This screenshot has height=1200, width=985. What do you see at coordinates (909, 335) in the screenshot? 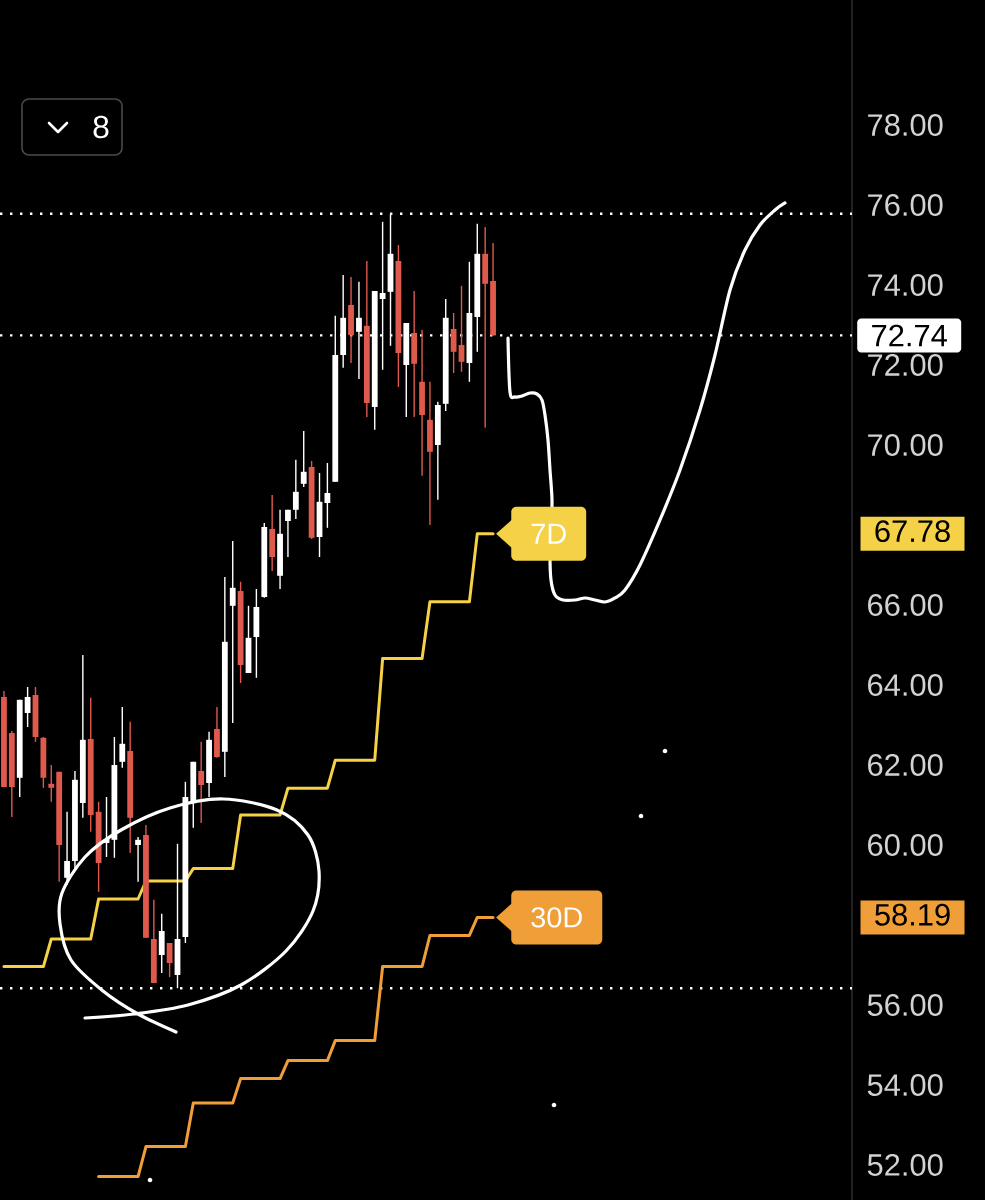
I see `ref-line-label: 72.74` at bounding box center [909, 335].